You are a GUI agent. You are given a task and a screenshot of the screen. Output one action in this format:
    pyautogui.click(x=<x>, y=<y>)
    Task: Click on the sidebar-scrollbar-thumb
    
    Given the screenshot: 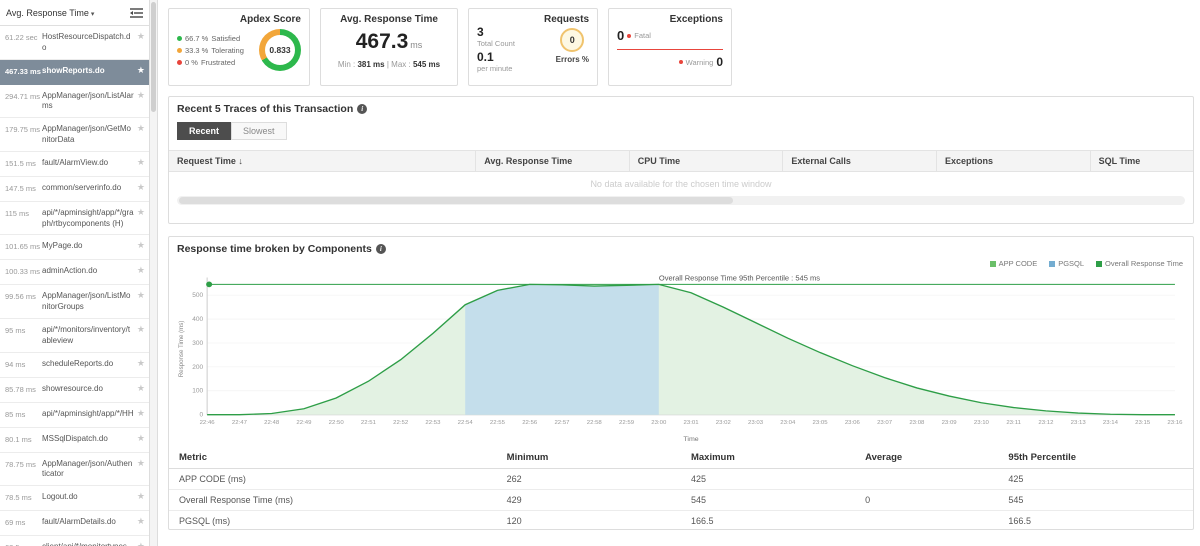 What is the action you would take?
    pyautogui.click(x=153, y=57)
    